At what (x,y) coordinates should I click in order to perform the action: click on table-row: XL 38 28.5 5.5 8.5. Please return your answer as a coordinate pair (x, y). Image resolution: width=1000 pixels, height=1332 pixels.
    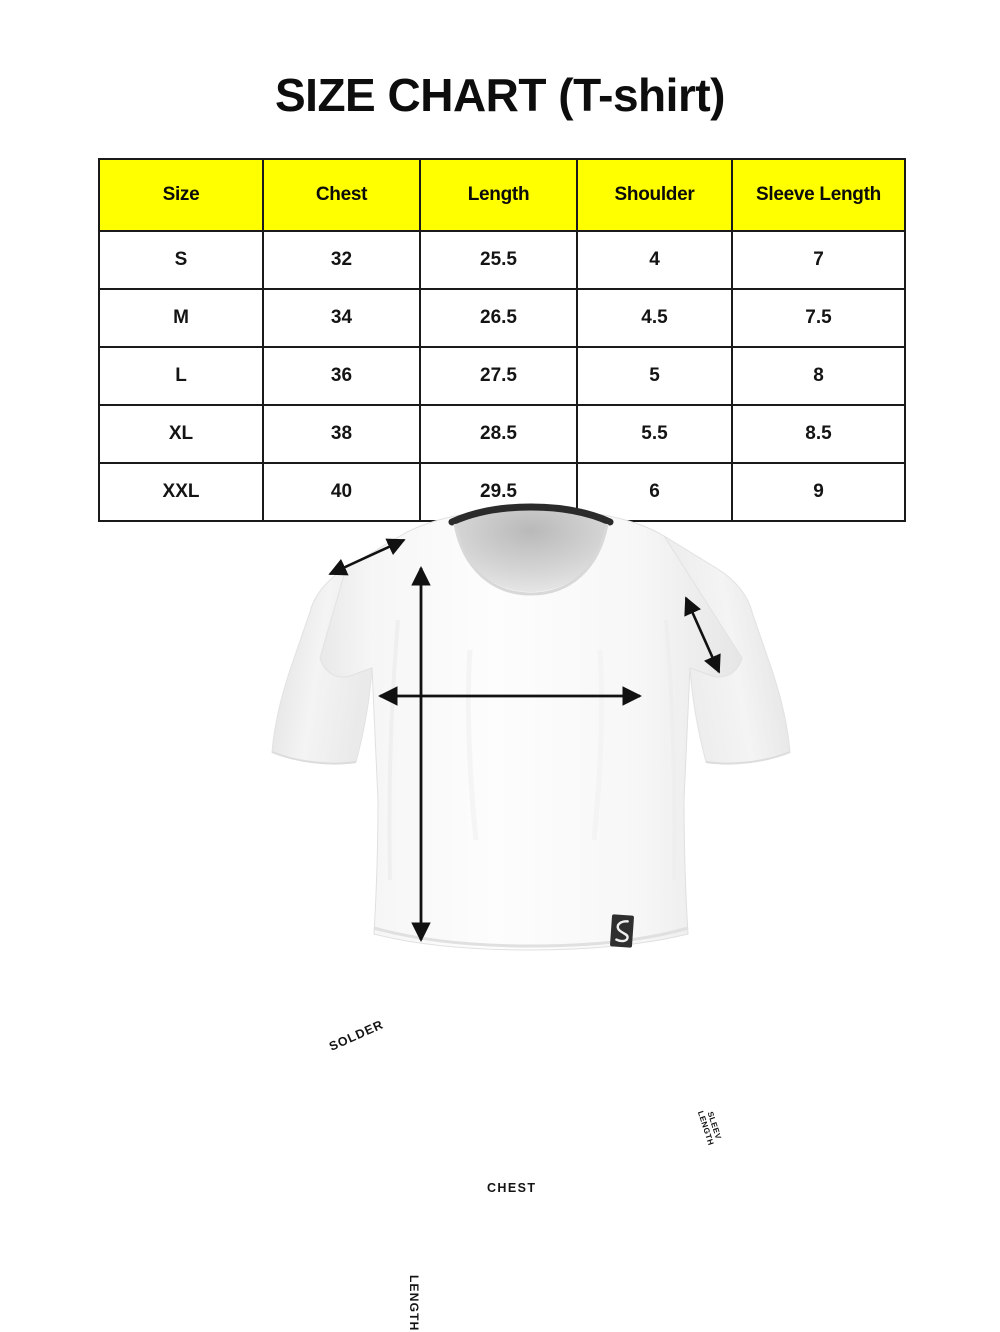
    Looking at the image, I should click on (502, 434).